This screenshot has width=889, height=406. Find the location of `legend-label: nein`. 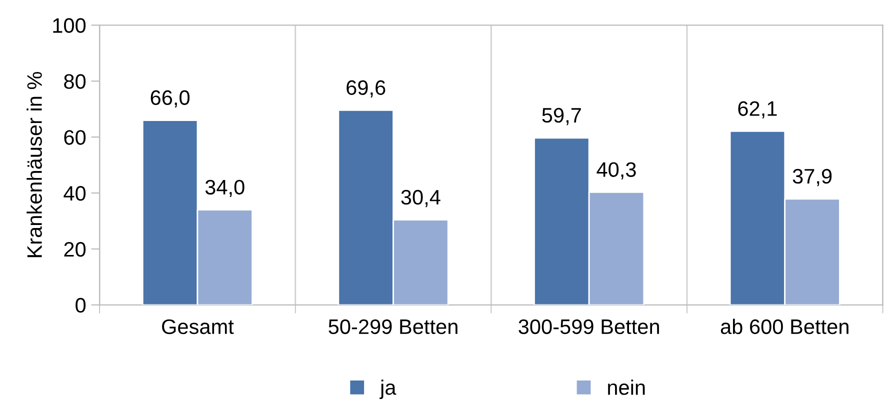

legend-label: nein is located at coordinates (626, 387).